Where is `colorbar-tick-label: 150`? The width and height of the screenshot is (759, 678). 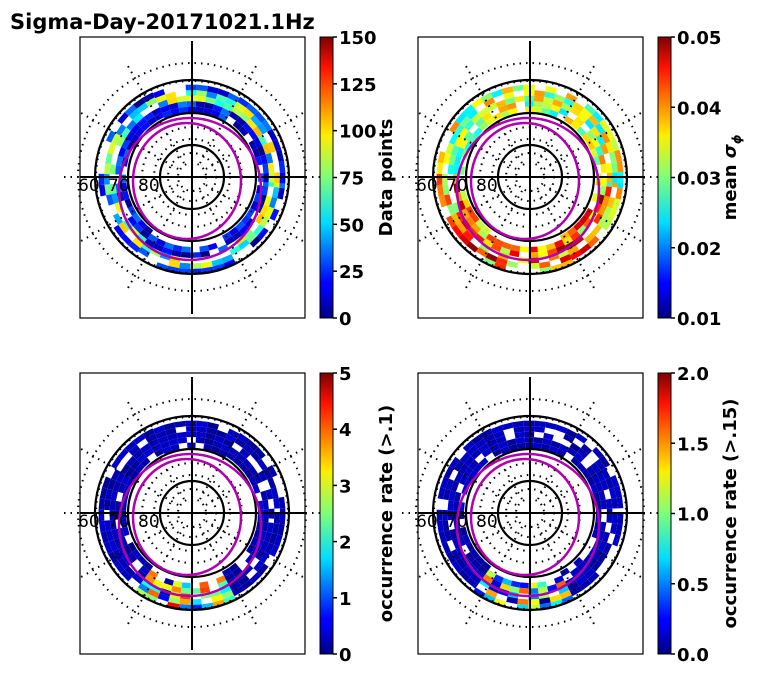 colorbar-tick-label: 150 is located at coordinates (358, 38).